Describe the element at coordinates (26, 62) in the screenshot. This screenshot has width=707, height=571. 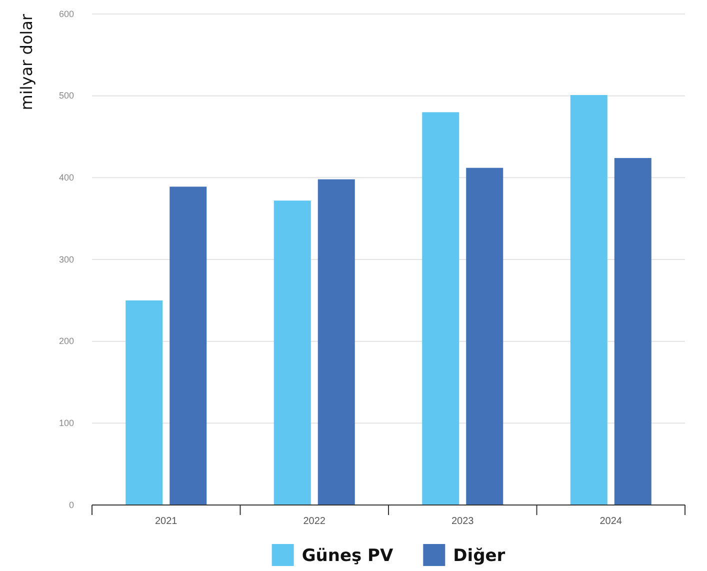
I see `y-axis-title: milyar dolar` at that location.